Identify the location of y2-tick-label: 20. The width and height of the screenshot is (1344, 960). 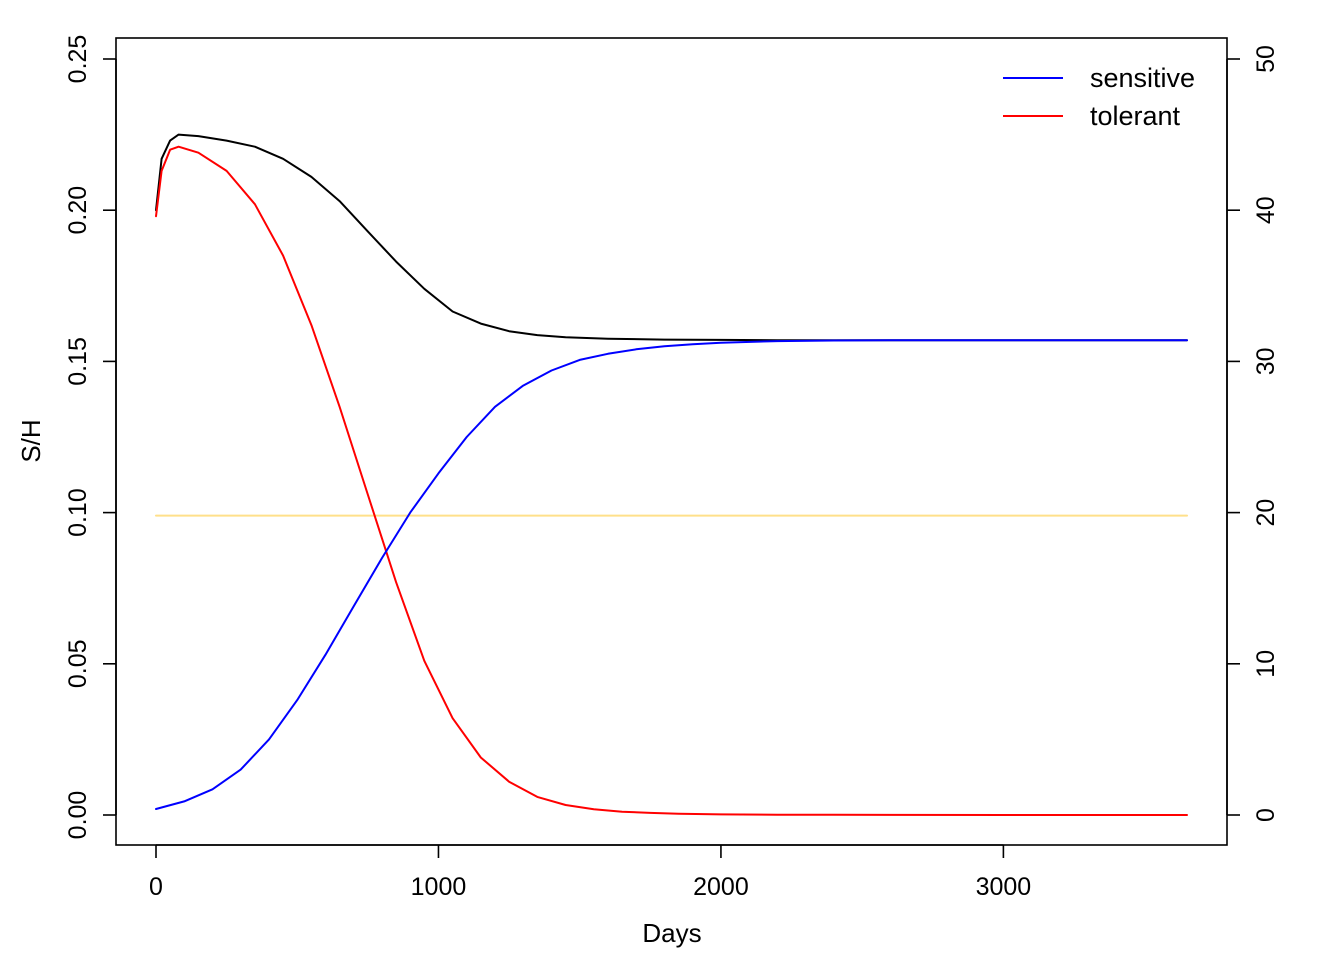
(1266, 513).